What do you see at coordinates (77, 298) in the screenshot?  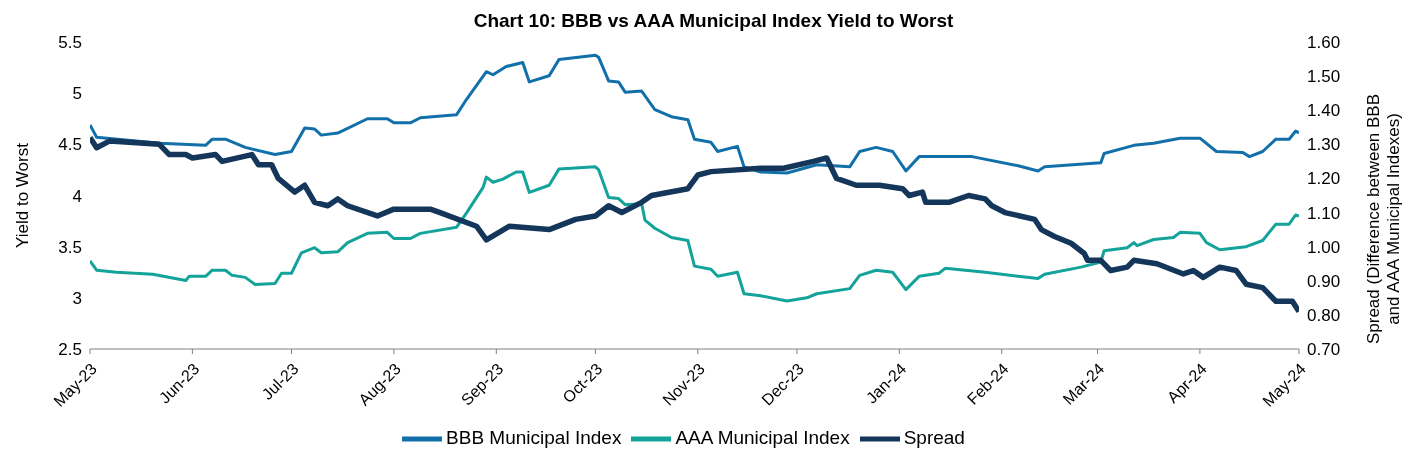 I see `y-tick-label: 3` at bounding box center [77, 298].